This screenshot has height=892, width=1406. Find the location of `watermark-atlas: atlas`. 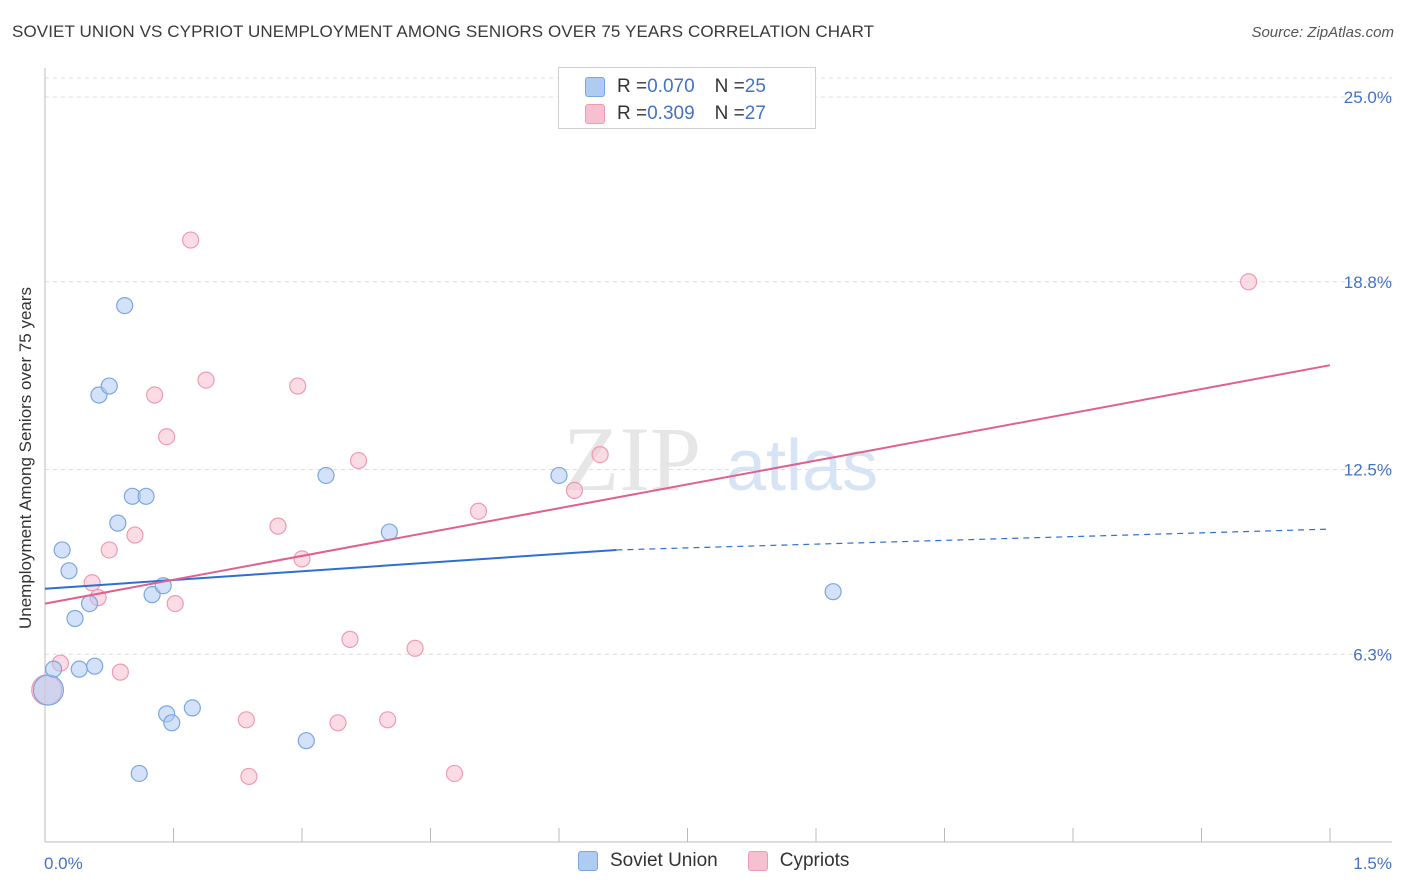

watermark-atlas: atlas is located at coordinates (802, 466).